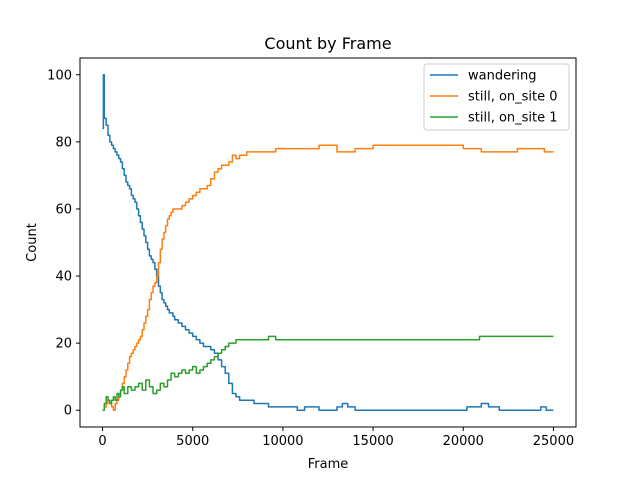 This screenshot has height=485, width=640. Describe the element at coordinates (336, 438) in the screenshot. I see `x-axis-ticks: 0 5000 10000 15000 20000 25000` at that location.